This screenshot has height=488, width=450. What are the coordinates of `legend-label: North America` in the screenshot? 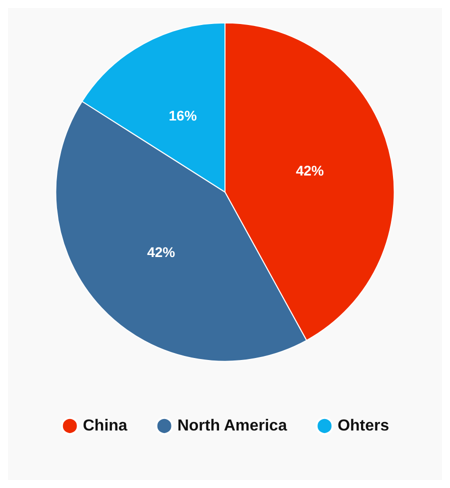 It's located at (232, 426).